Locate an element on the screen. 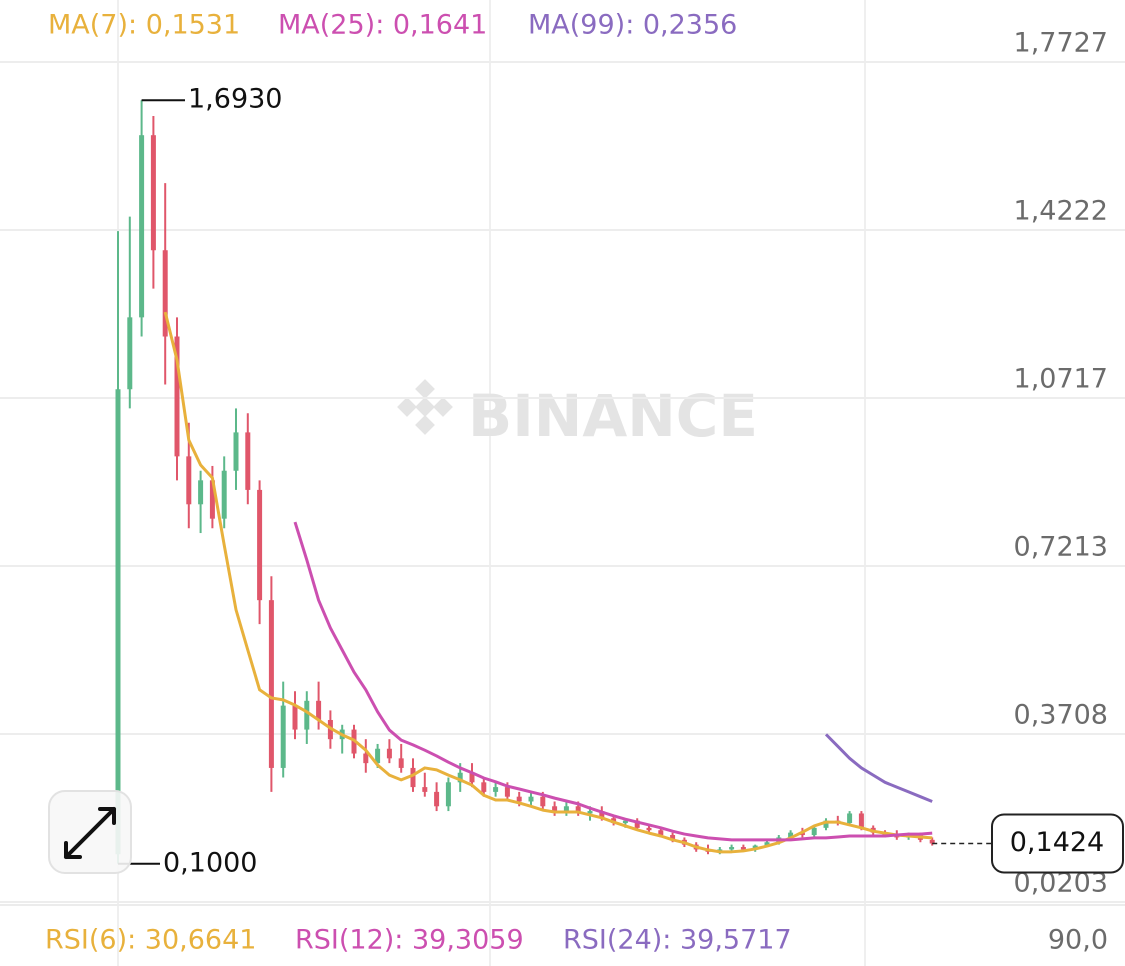 This screenshot has width=1125, height=966. last-price-label: 0,1424 is located at coordinates (1057, 842).